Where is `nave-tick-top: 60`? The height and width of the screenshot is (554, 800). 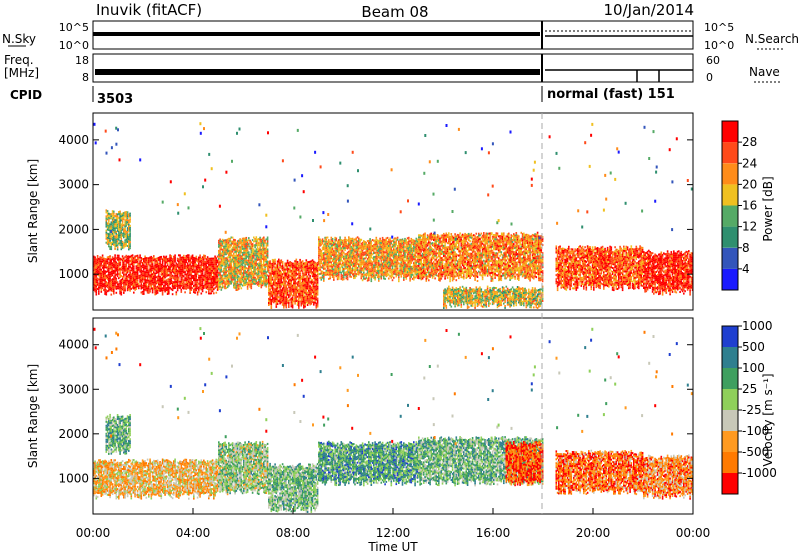
nave-tick-top: 60 is located at coordinates (713, 60).